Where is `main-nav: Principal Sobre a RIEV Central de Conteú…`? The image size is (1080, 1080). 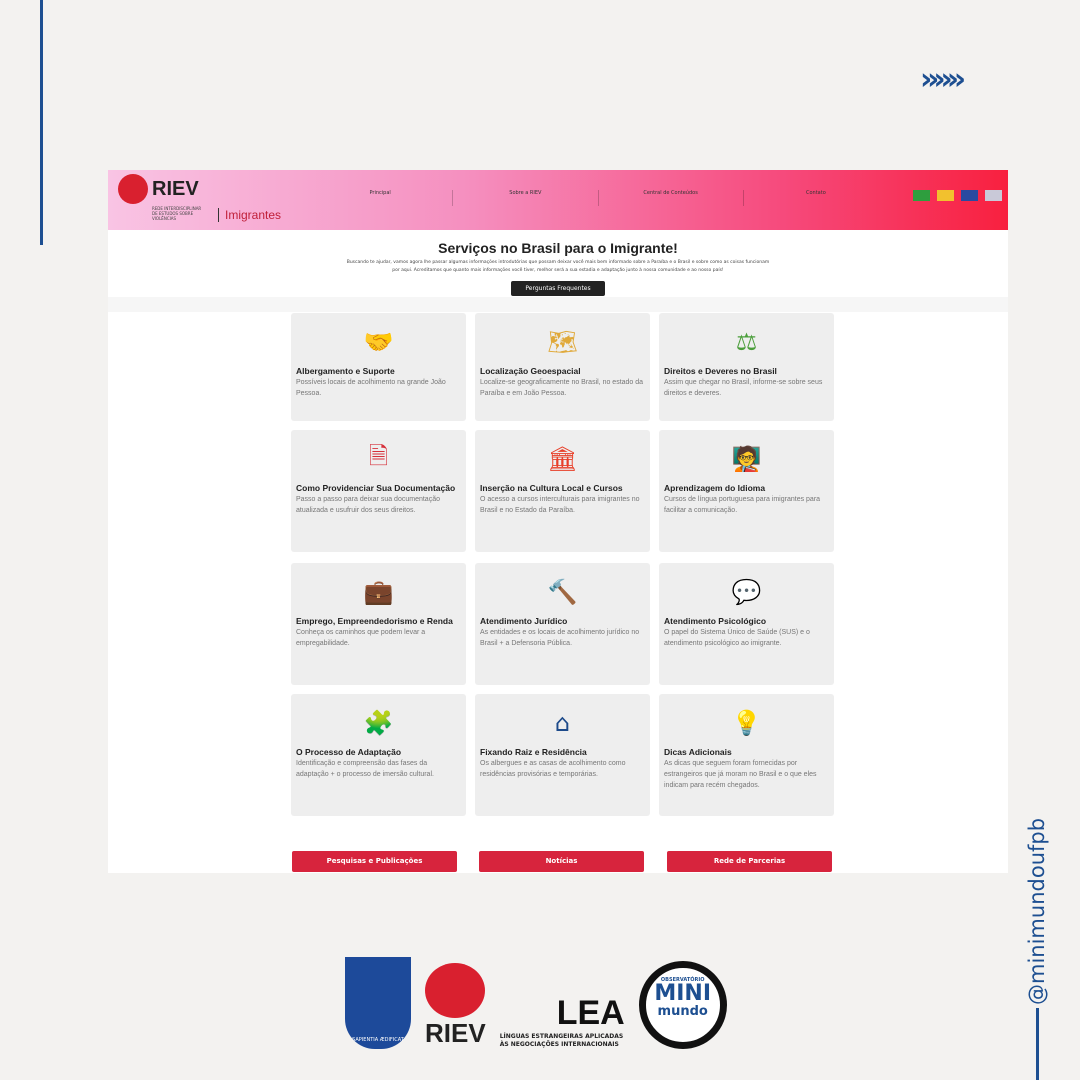 main-nav: Principal Sobre a RIEV Central de Conteú… is located at coordinates (598, 198).